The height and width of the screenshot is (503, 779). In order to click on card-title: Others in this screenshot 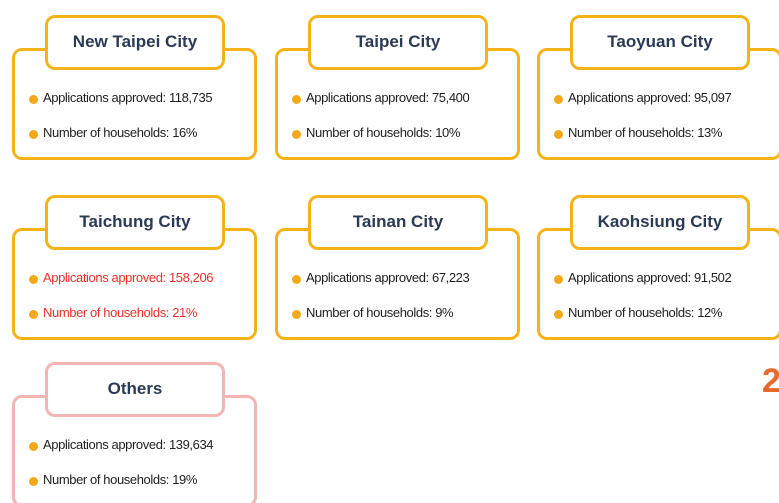, I will do `click(135, 389)`.